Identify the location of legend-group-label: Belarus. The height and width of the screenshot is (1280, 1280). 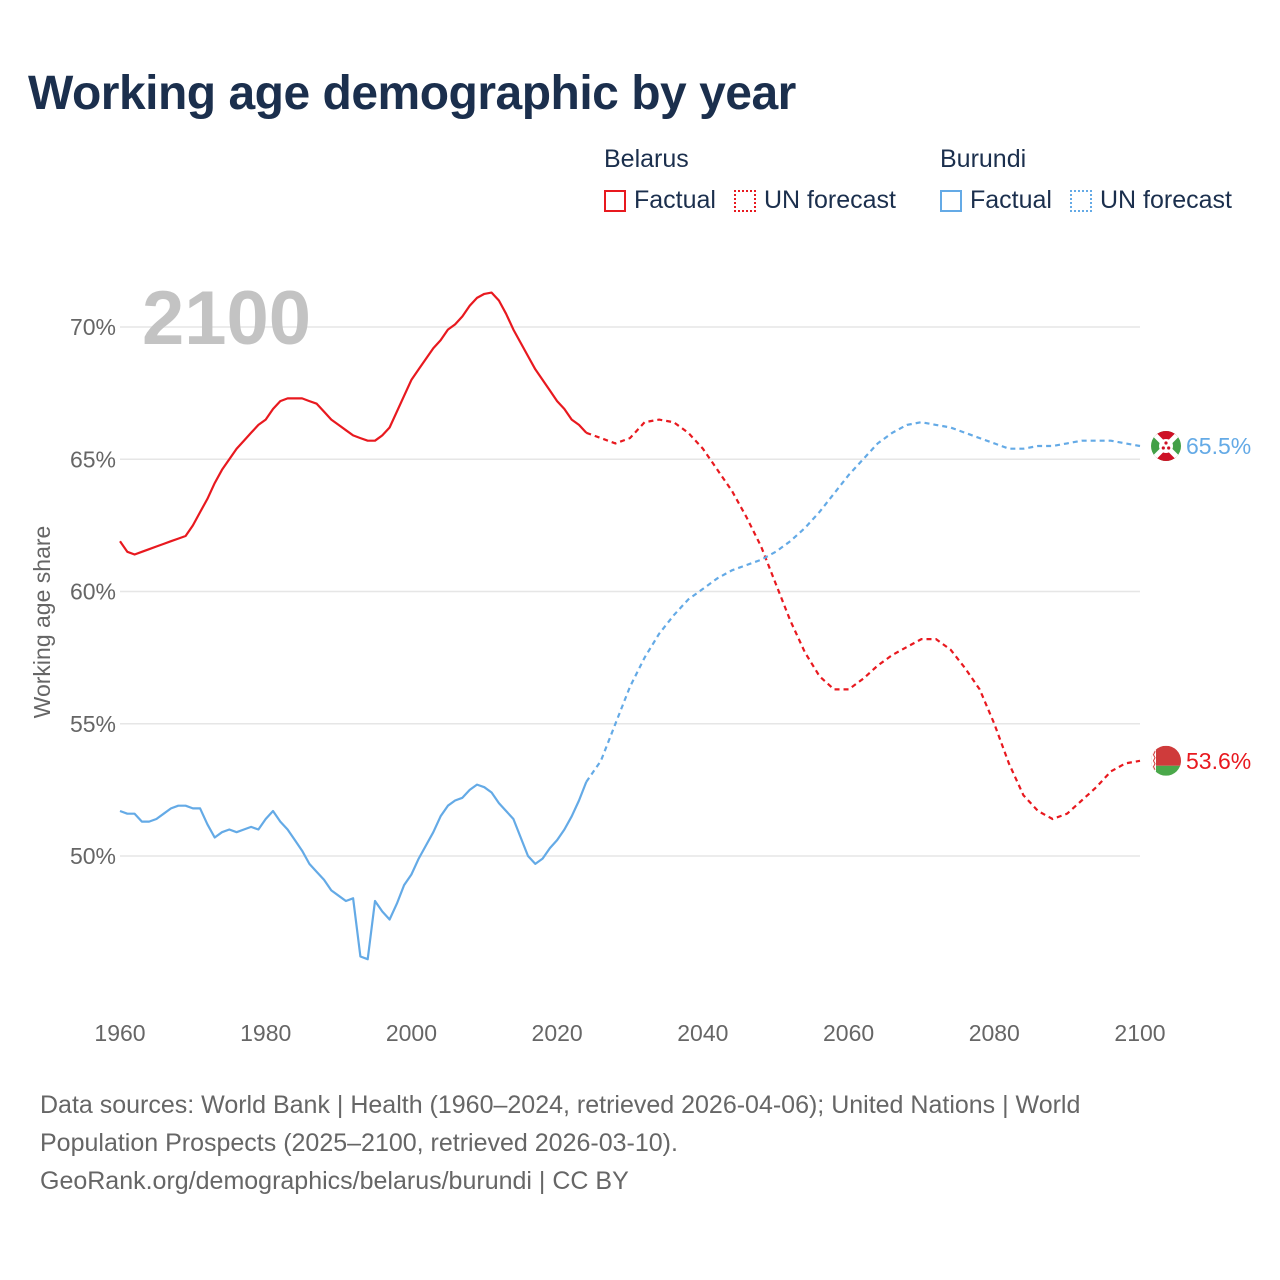
(646, 159).